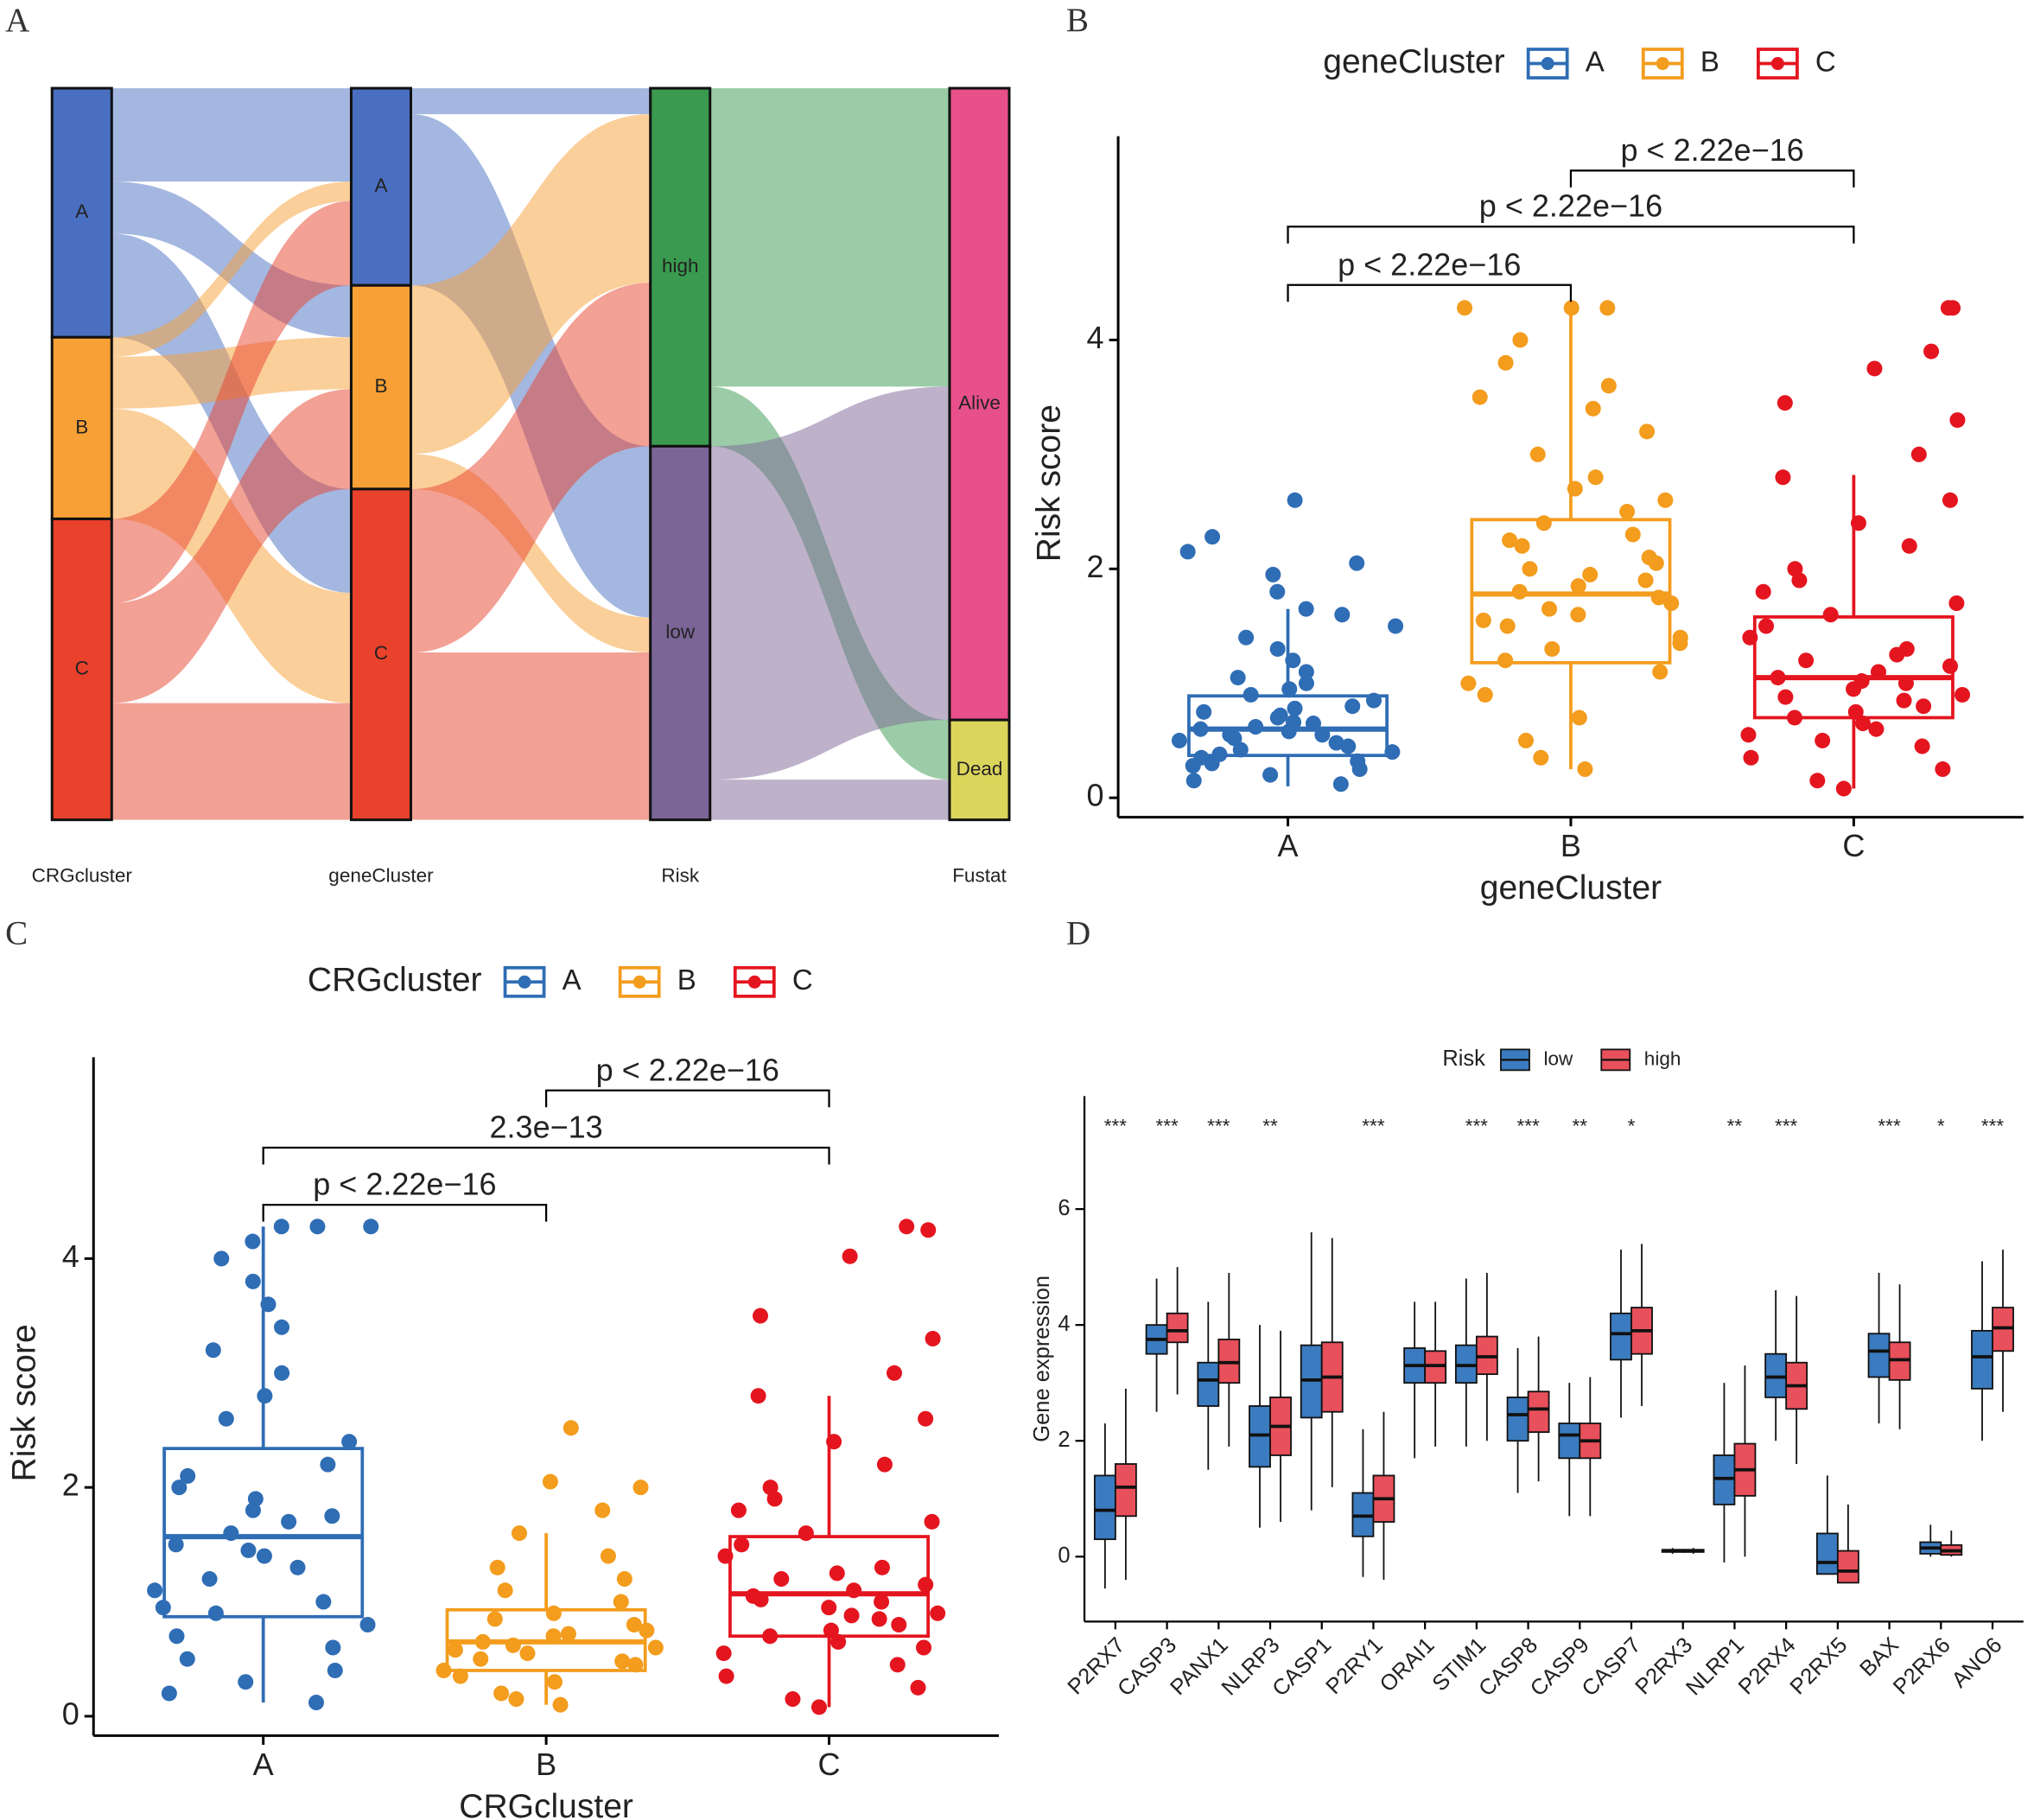 The width and height of the screenshot is (2034, 1820). Describe the element at coordinates (1710, 61) in the screenshot. I see `legend-label: B` at that location.